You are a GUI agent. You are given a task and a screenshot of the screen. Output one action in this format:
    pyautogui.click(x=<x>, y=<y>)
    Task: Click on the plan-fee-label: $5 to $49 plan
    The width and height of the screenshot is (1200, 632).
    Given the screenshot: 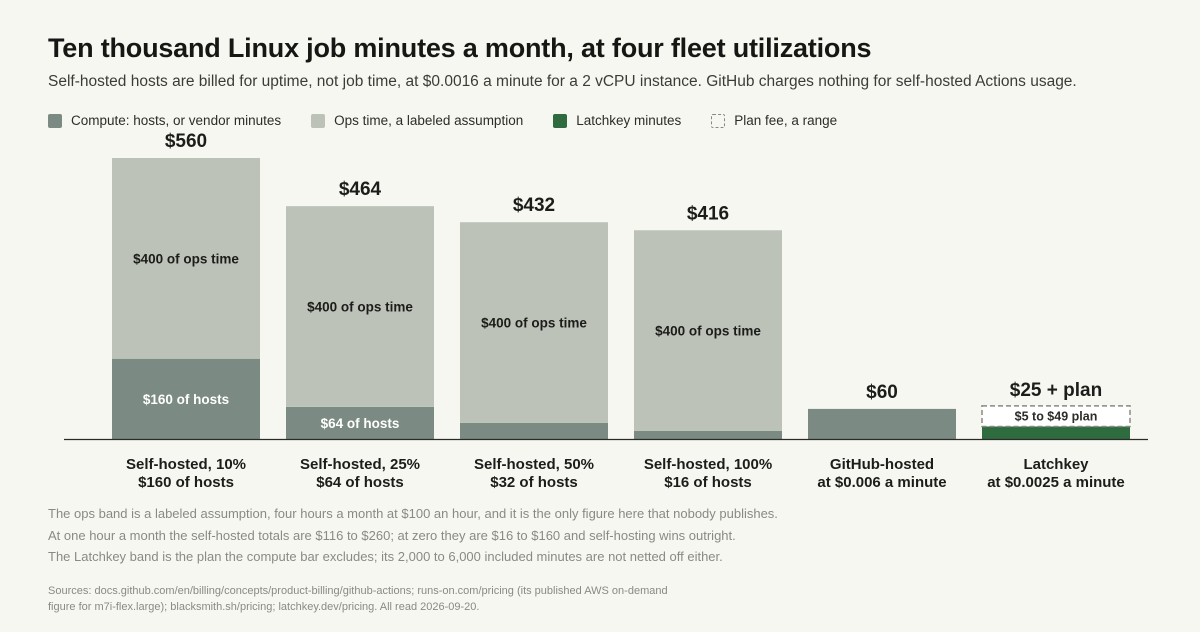 What is the action you would take?
    pyautogui.click(x=1056, y=417)
    